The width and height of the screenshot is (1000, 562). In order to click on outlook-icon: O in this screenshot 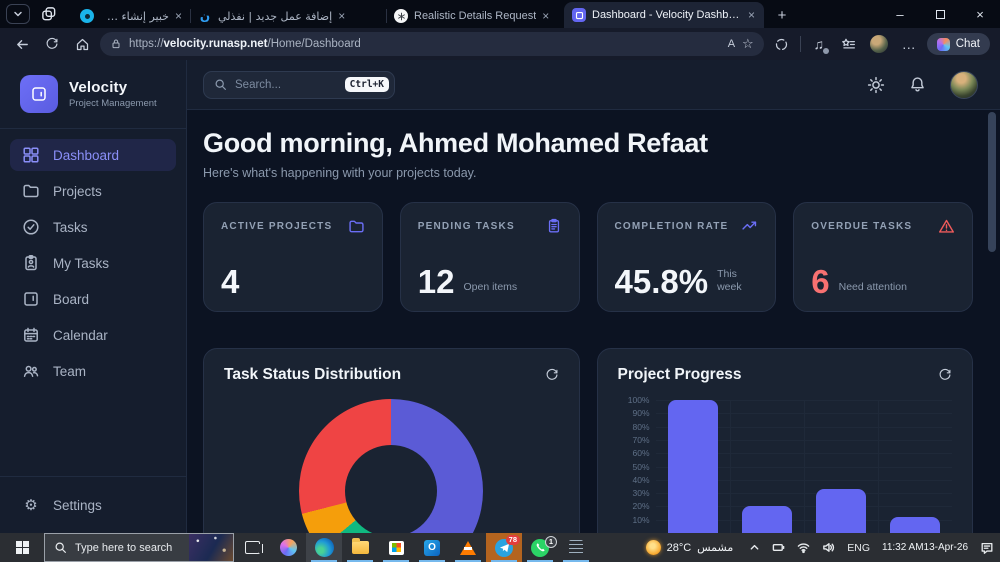, I will do `click(432, 547)`.